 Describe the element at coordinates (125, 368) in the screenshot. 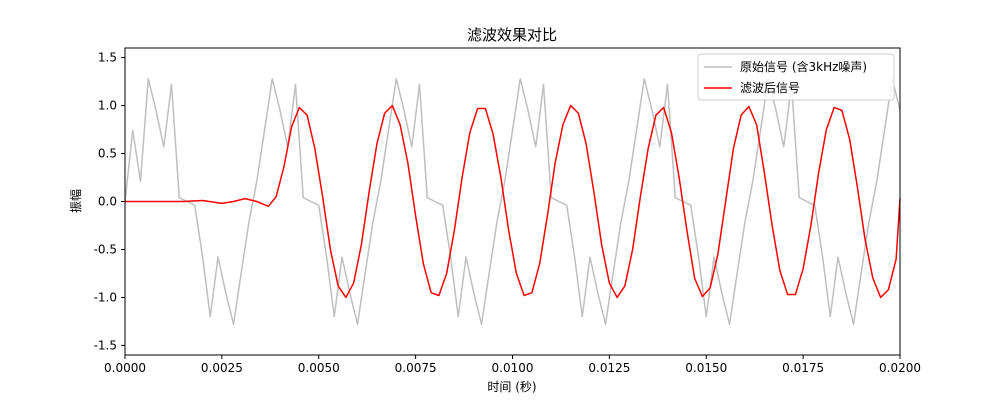

I see `x-tick-label: 0.0000` at that location.